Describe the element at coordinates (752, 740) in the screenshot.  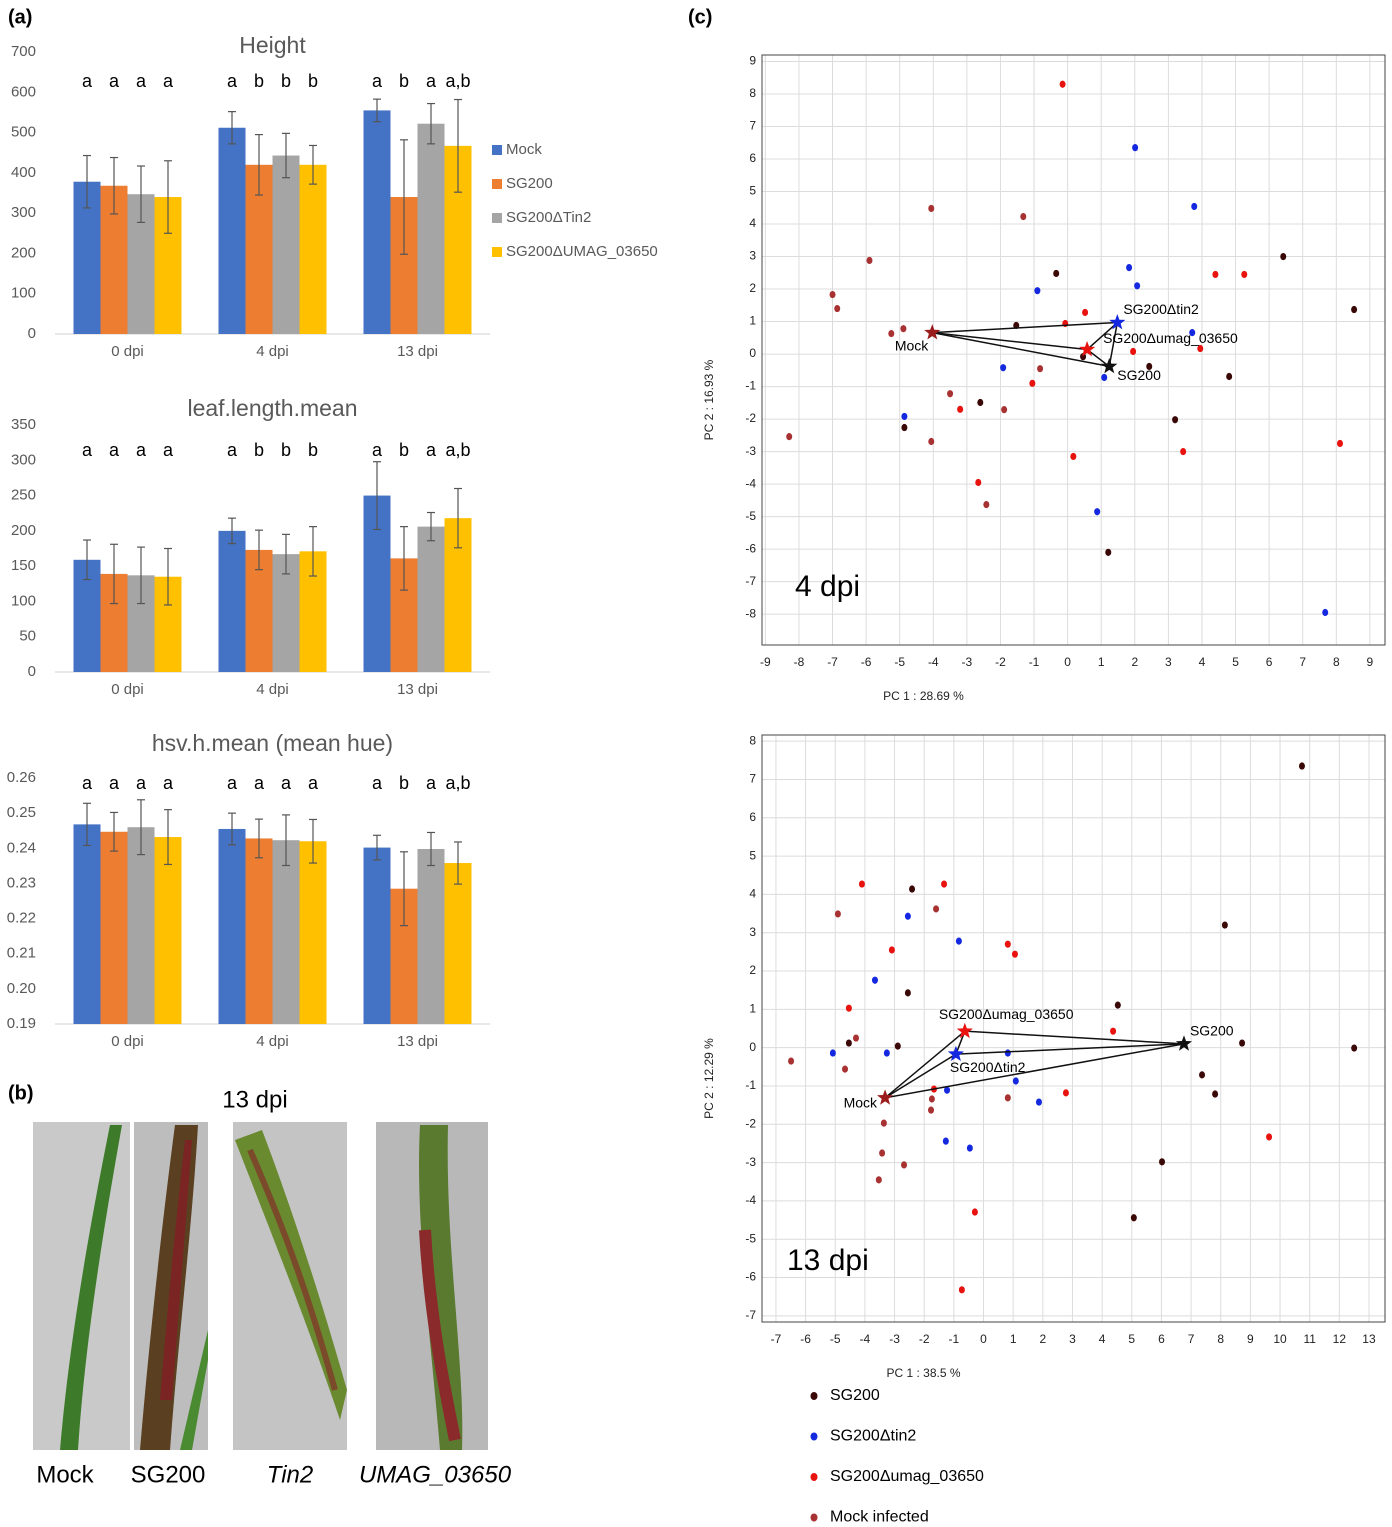
I see `y-tick-label: 8` at that location.